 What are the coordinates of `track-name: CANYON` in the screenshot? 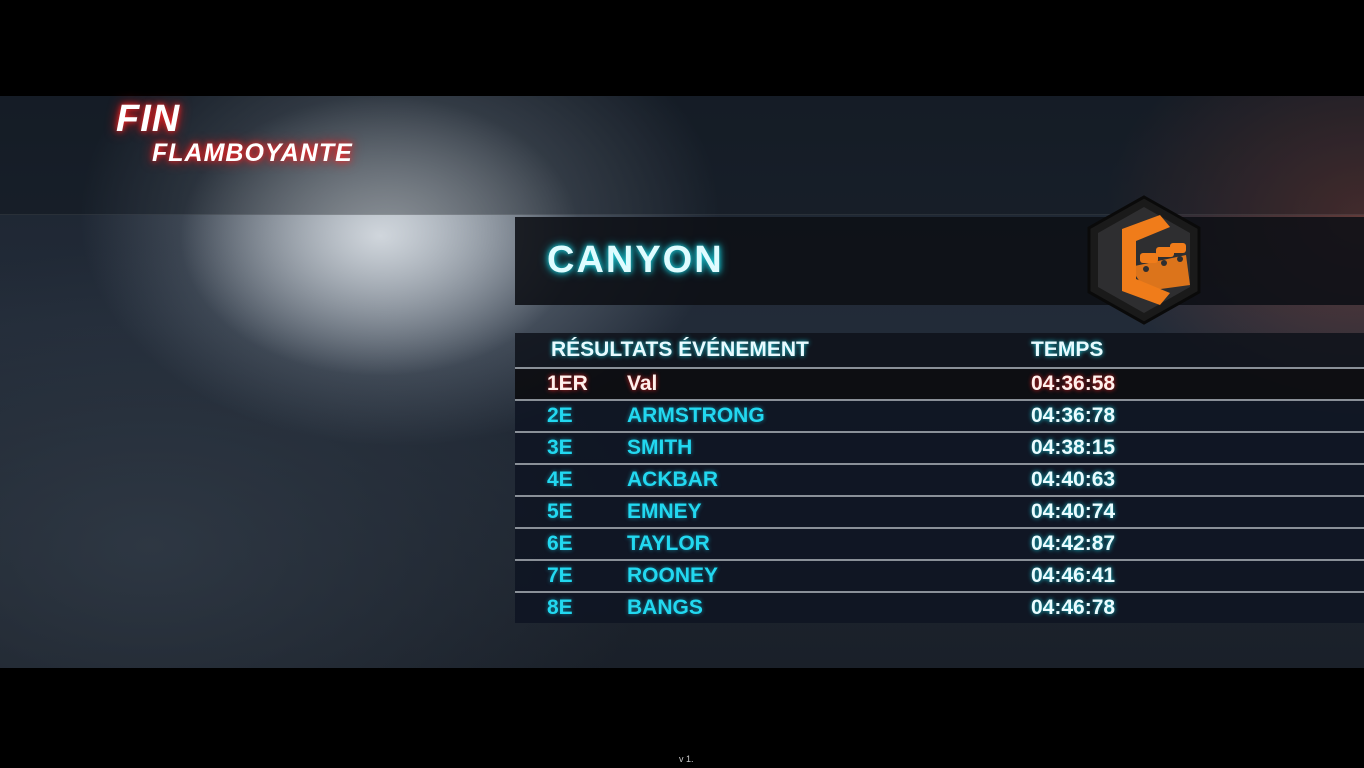 It's located at (635, 260).